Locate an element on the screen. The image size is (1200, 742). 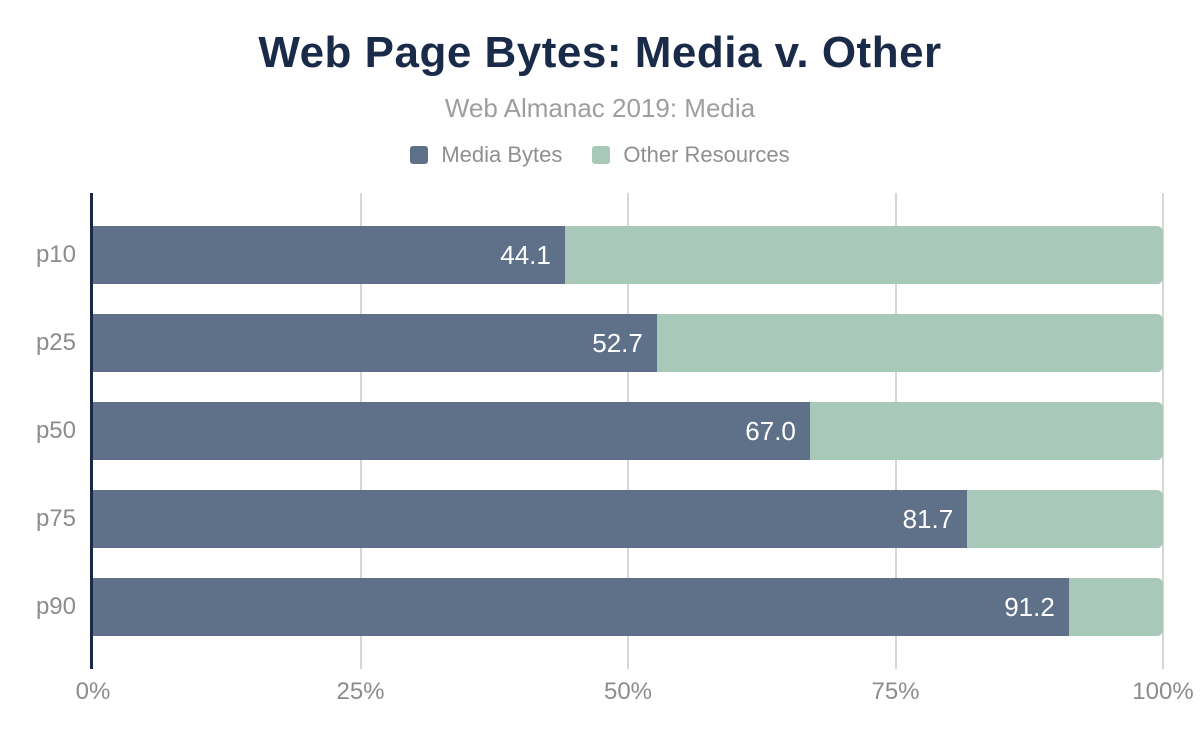
y-axis-label: p25 is located at coordinates (55, 342).